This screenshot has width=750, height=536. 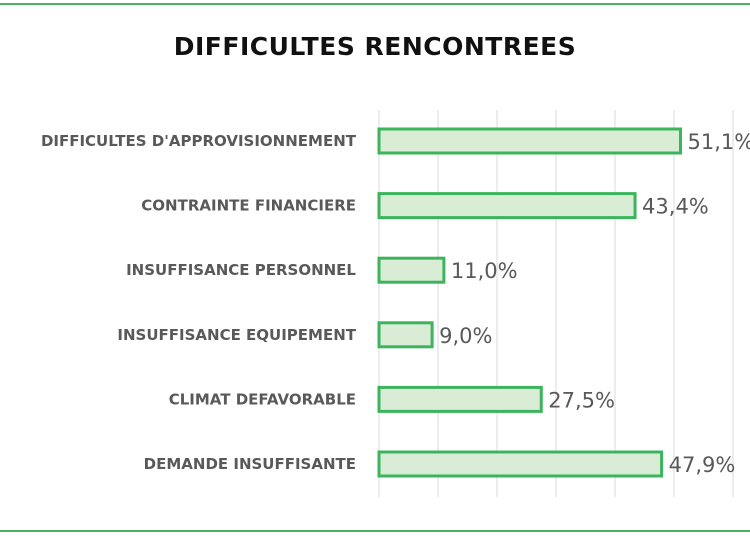 I want to click on category-label: CONTRAINTE FINANCIERE, so click(x=248, y=206).